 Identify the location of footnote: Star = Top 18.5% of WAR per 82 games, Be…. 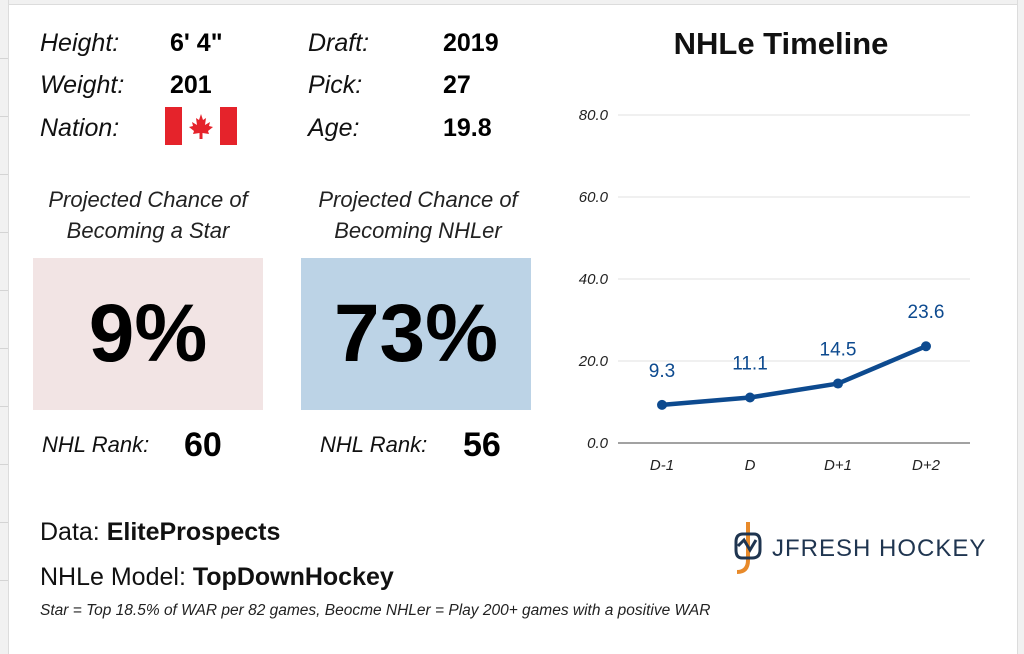
(375, 610).